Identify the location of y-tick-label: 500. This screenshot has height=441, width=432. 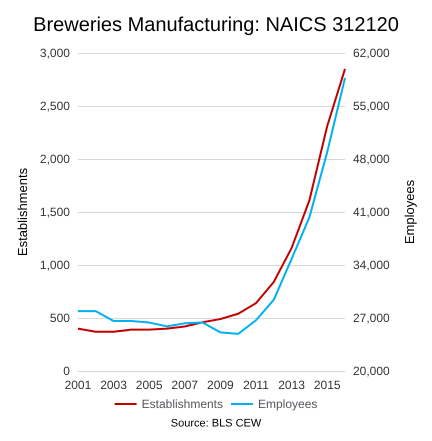
(60, 318).